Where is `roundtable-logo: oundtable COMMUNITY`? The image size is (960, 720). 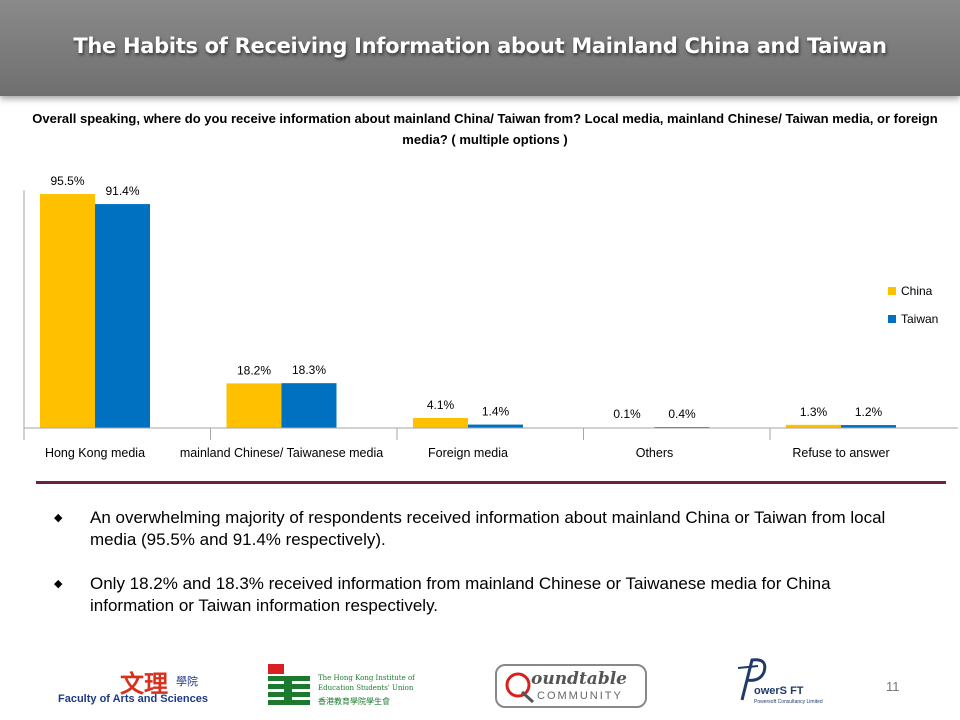 roundtable-logo: oundtable COMMUNITY is located at coordinates (571, 686).